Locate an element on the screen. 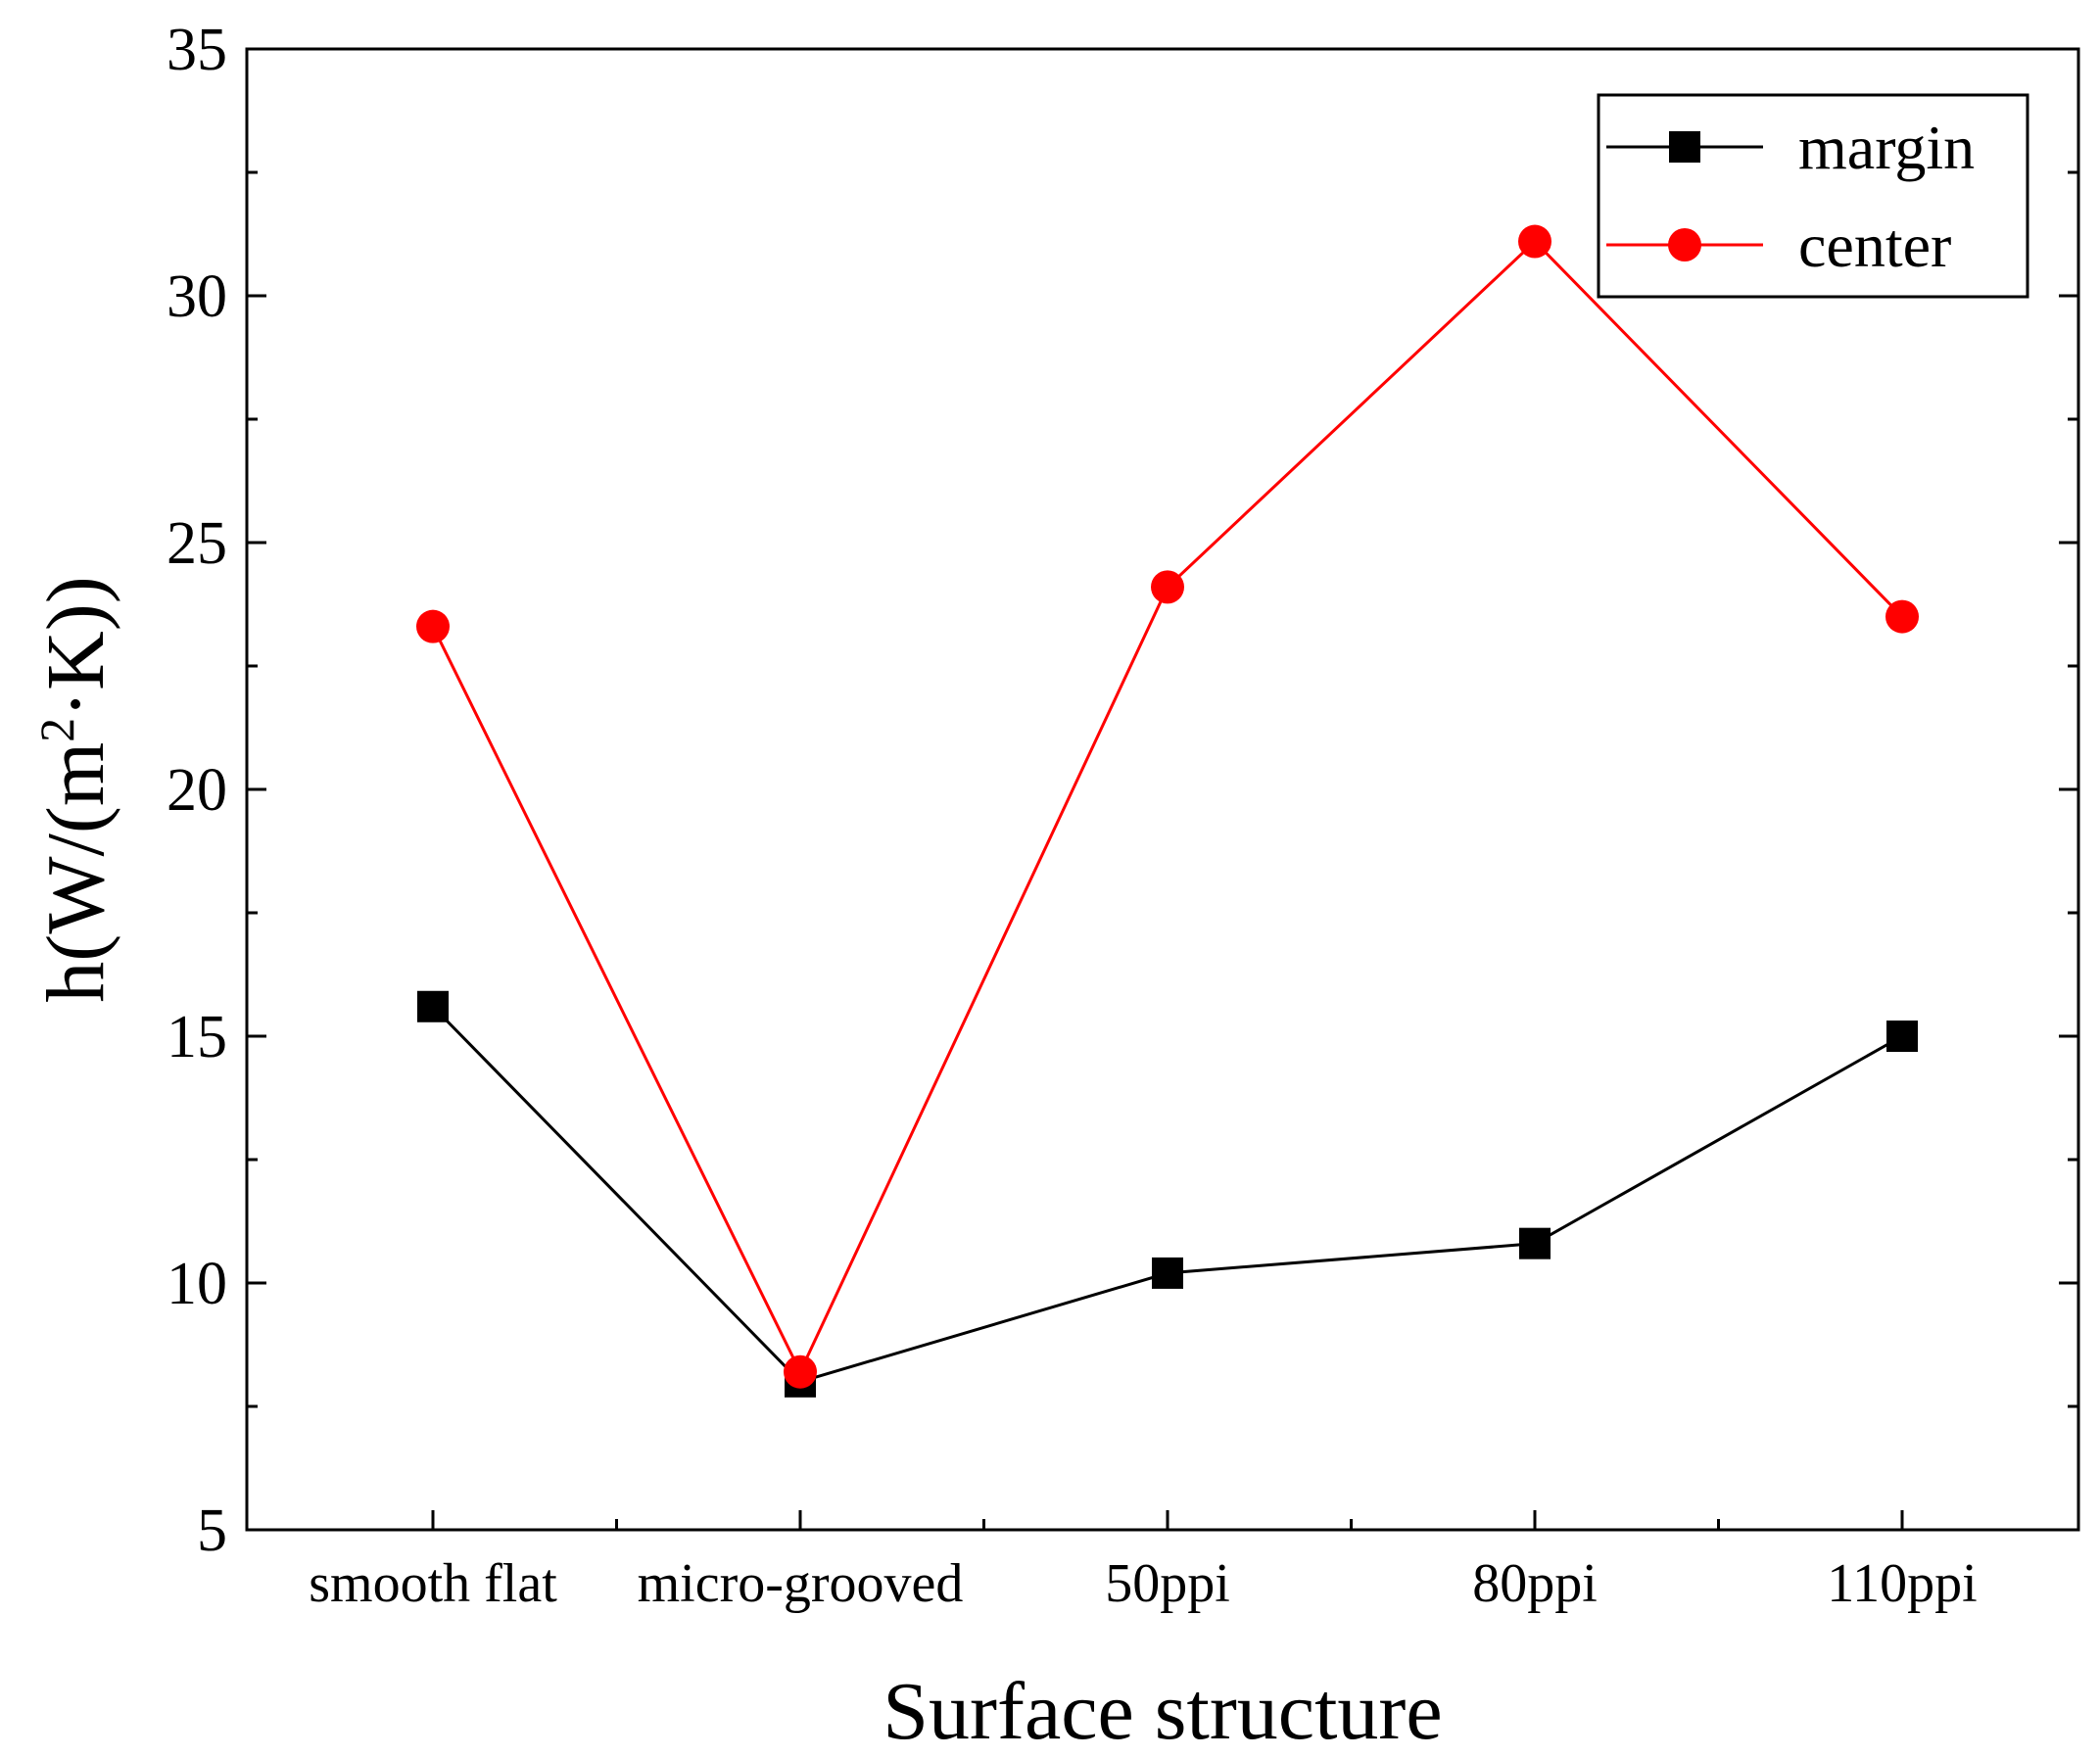 The width and height of the screenshot is (2100, 1758). x-tick-label: 110ppi is located at coordinates (1902, 1583).